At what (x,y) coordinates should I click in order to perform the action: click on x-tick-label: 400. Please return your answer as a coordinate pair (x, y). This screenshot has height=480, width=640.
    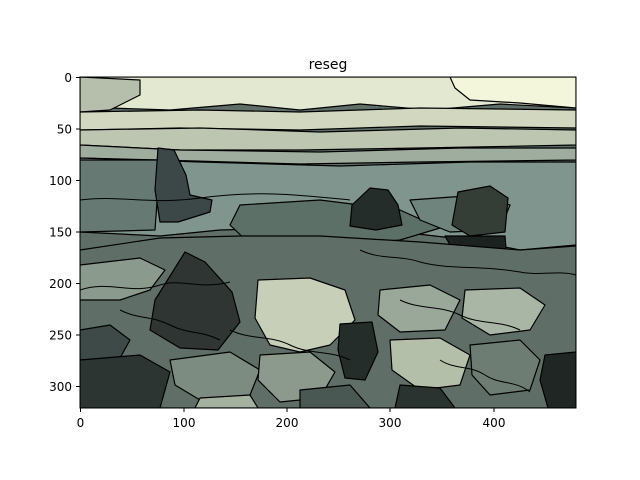
    Looking at the image, I should click on (494, 423).